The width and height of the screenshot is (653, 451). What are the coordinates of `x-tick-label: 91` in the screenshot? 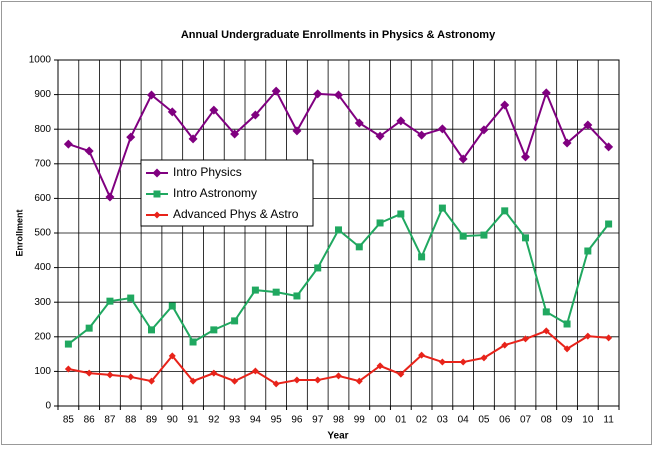 It's located at (193, 420).